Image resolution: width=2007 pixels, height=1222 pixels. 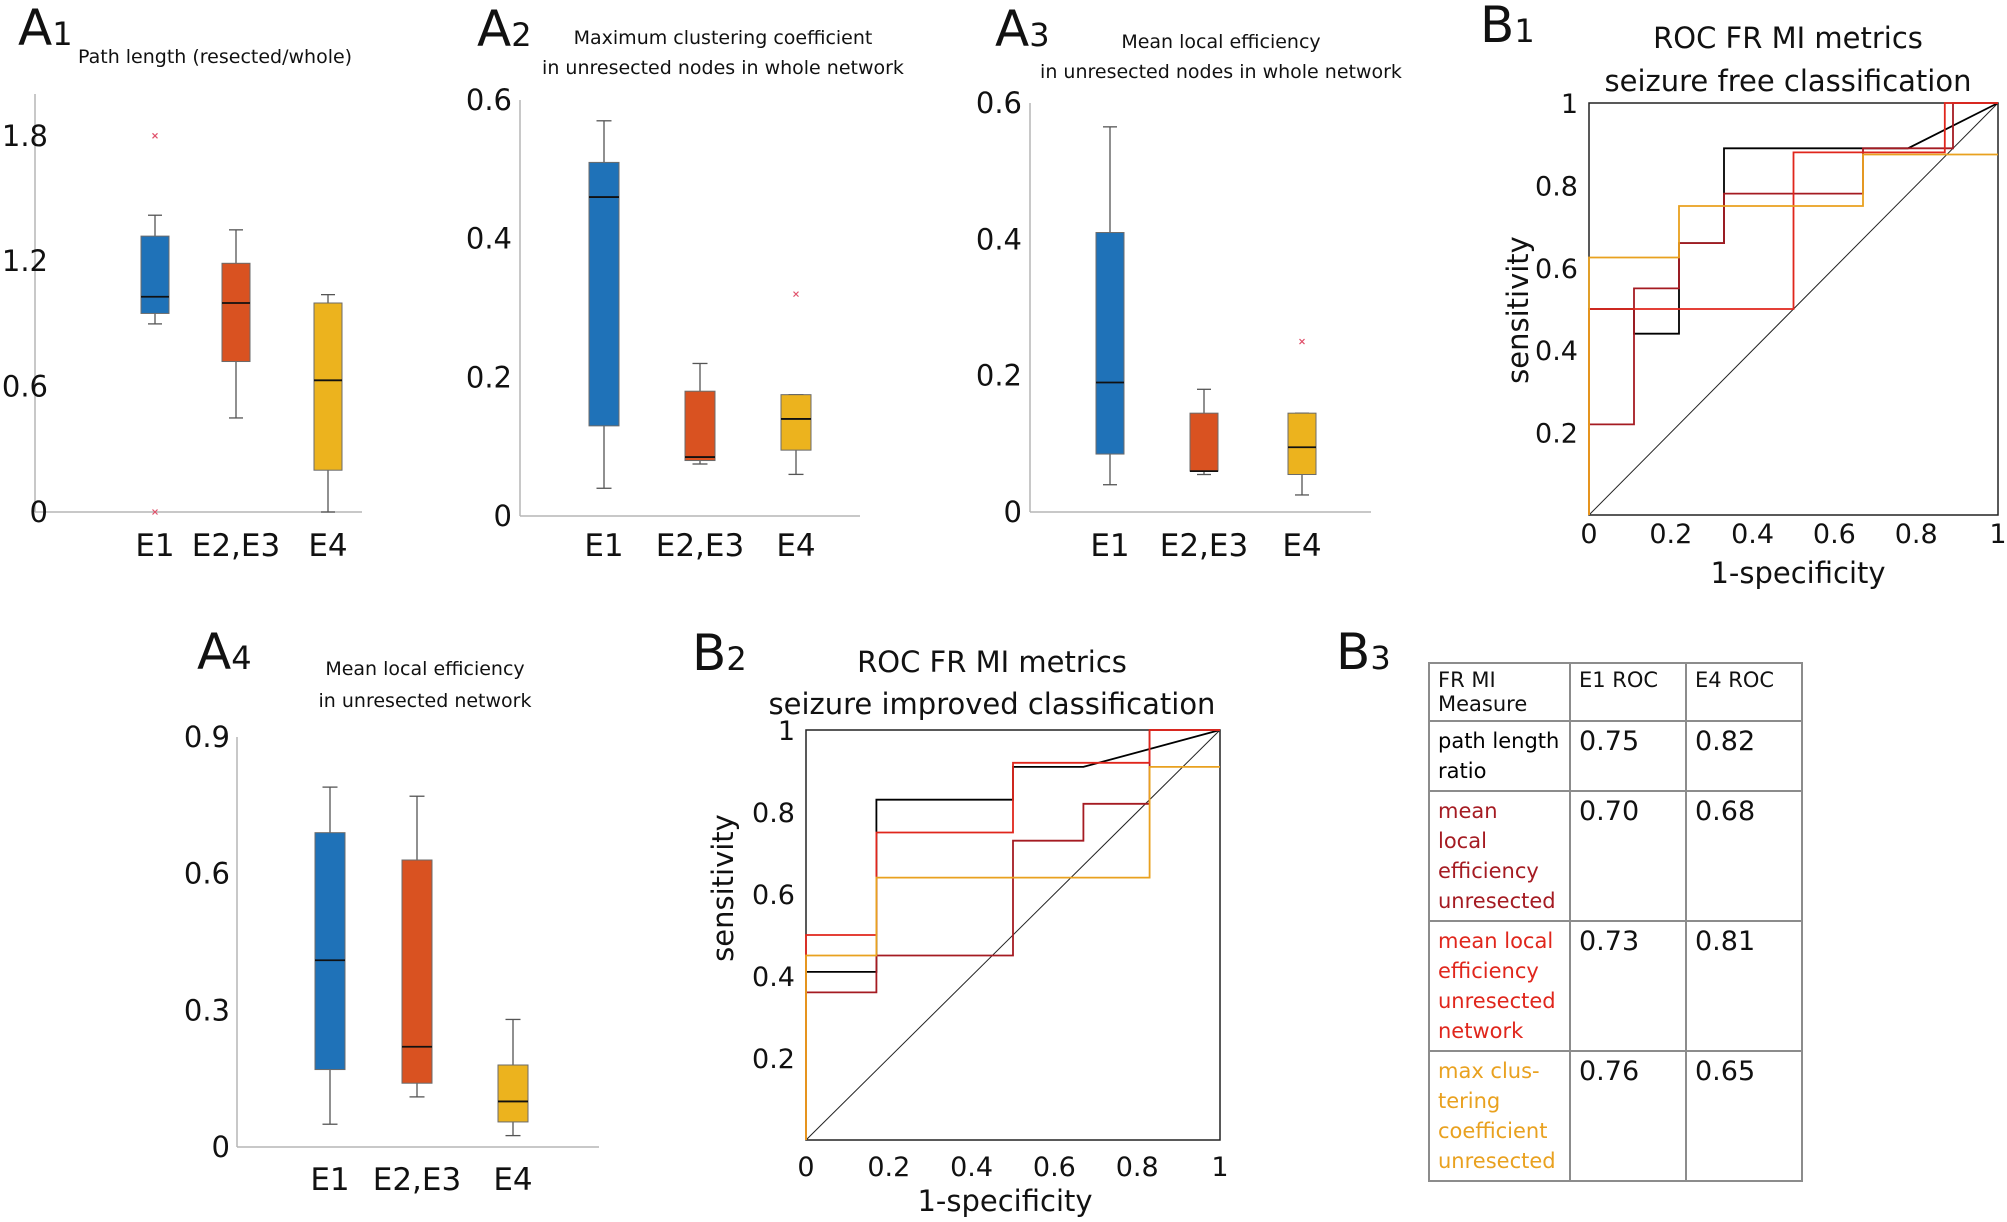 I want to click on x-axis-label: 1-specificity, so click(x=1797, y=573).